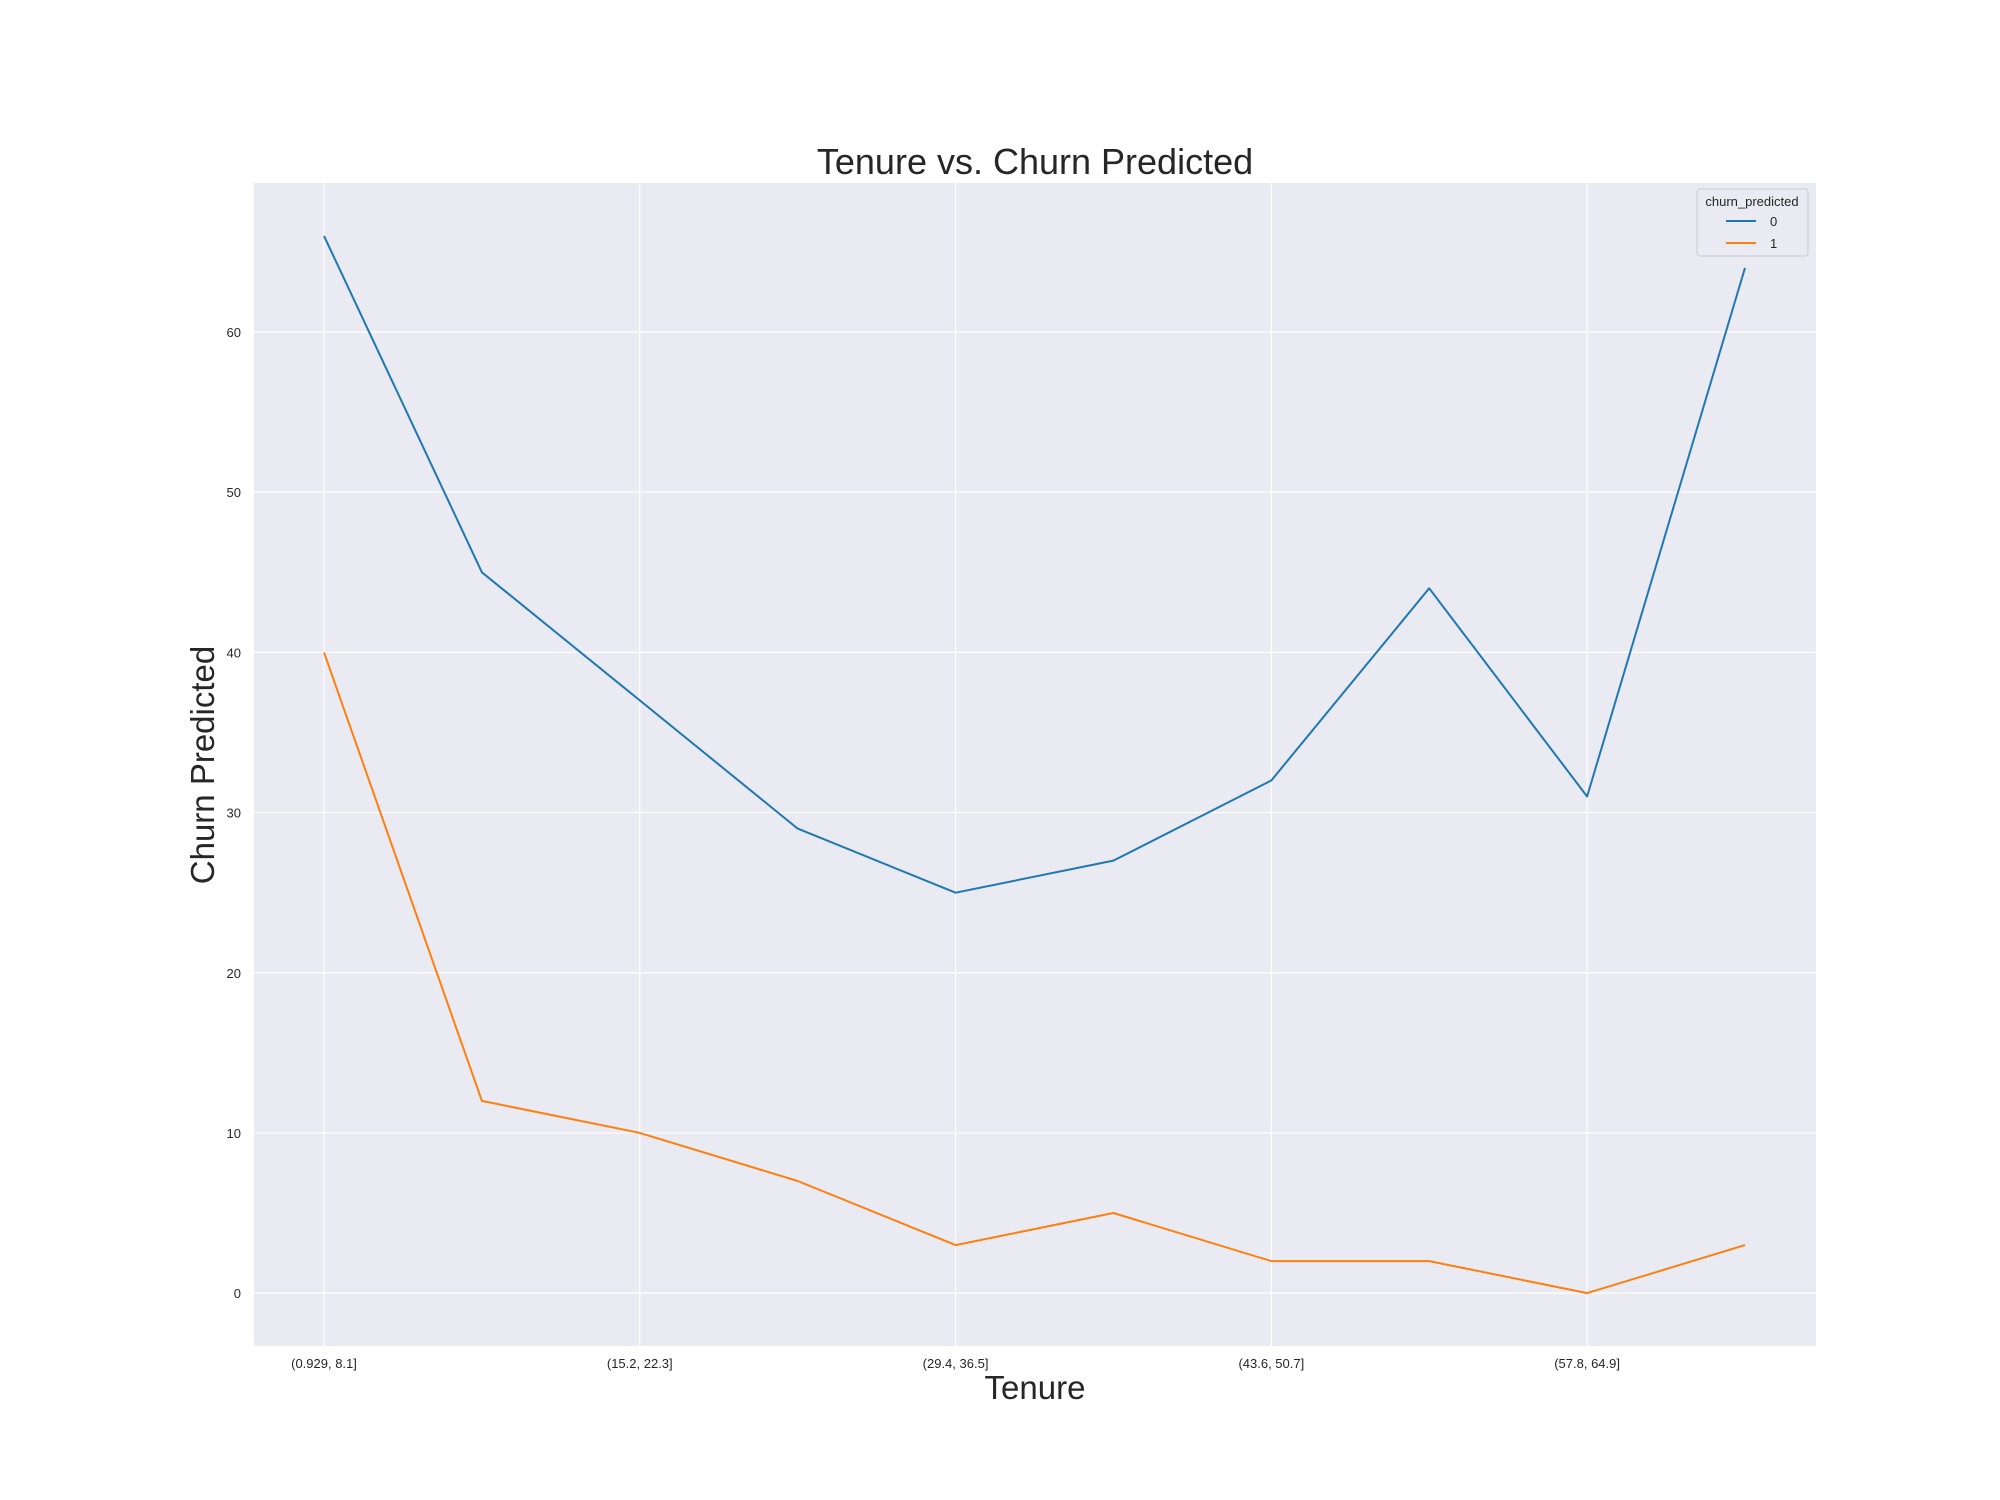 The height and width of the screenshot is (1500, 2000). I want to click on legend-box, so click(1752, 222).